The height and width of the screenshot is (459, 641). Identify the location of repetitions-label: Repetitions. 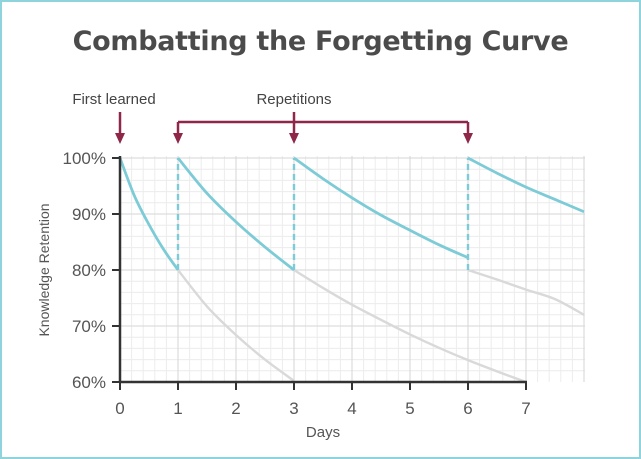
(293, 99).